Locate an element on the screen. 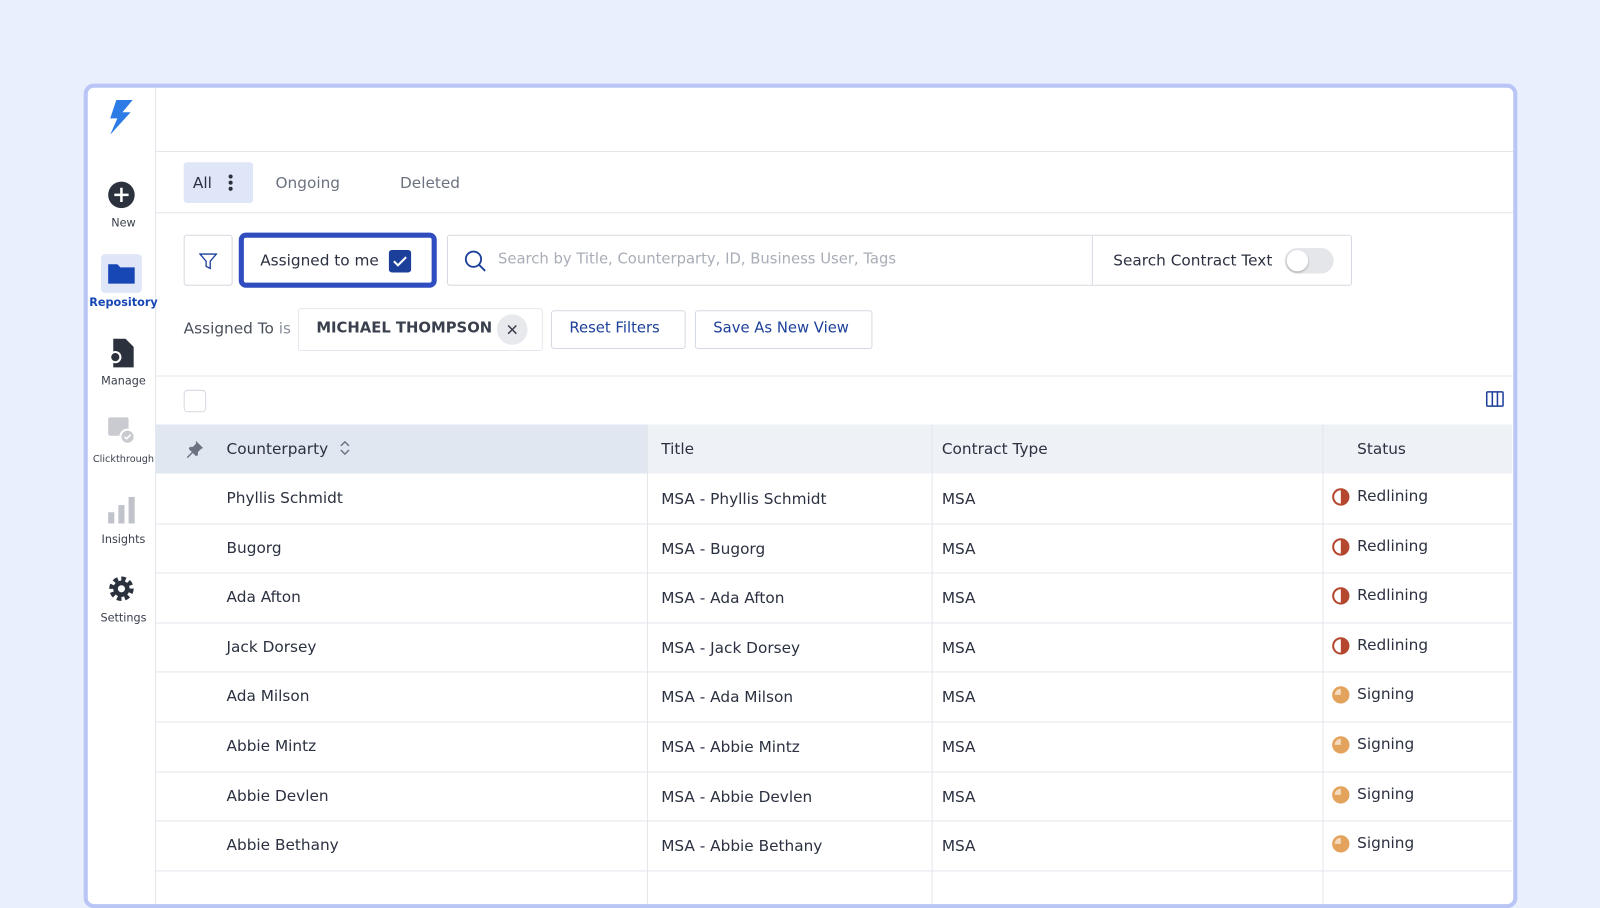 The height and width of the screenshot is (908, 1600). table-cell: MSA - Abbie Bethany is located at coordinates (742, 846).